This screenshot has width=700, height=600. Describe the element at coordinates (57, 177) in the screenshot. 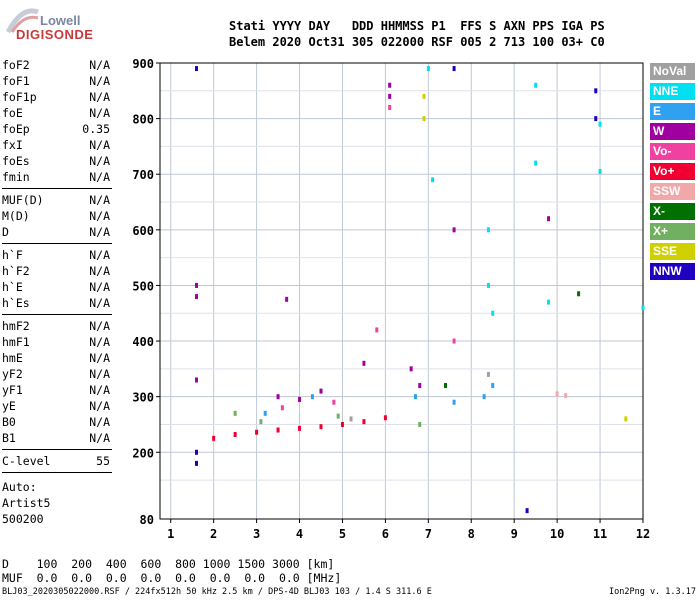

I see `param-row-fmin: fmin N/A` at that location.